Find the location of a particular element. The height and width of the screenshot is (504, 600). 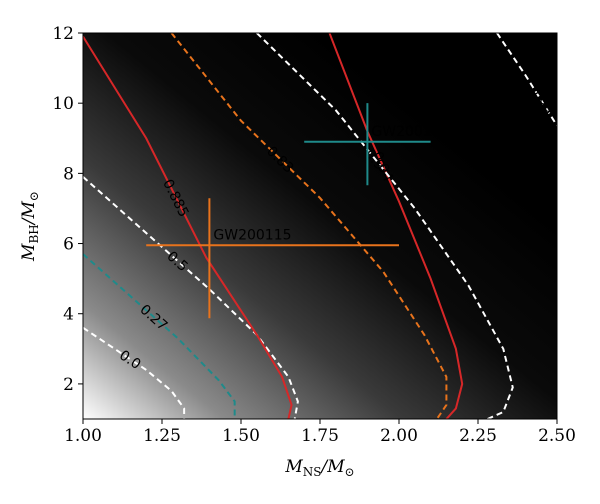

y-tick-label: 4 is located at coordinates (68, 315).